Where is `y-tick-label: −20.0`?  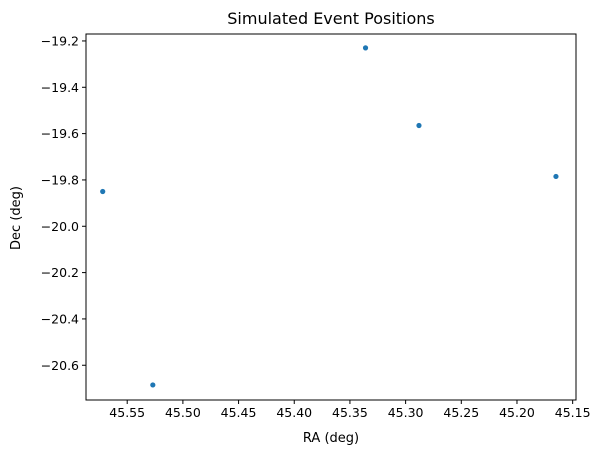 y-tick-label: −20.0 is located at coordinates (60, 226).